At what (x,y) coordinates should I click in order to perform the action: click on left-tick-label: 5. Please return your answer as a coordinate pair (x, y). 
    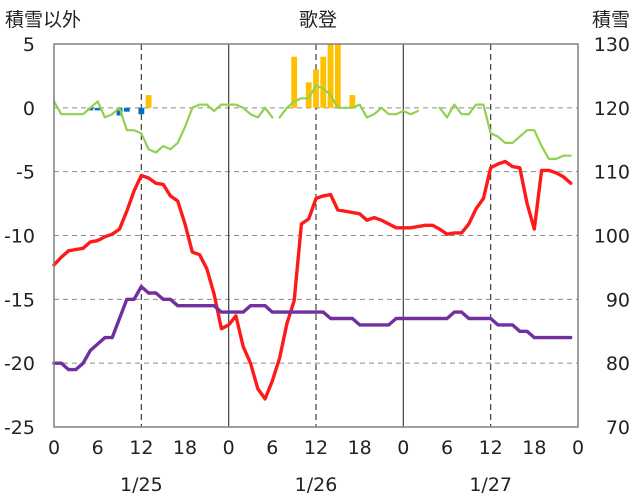
    Looking at the image, I should click on (29, 45).